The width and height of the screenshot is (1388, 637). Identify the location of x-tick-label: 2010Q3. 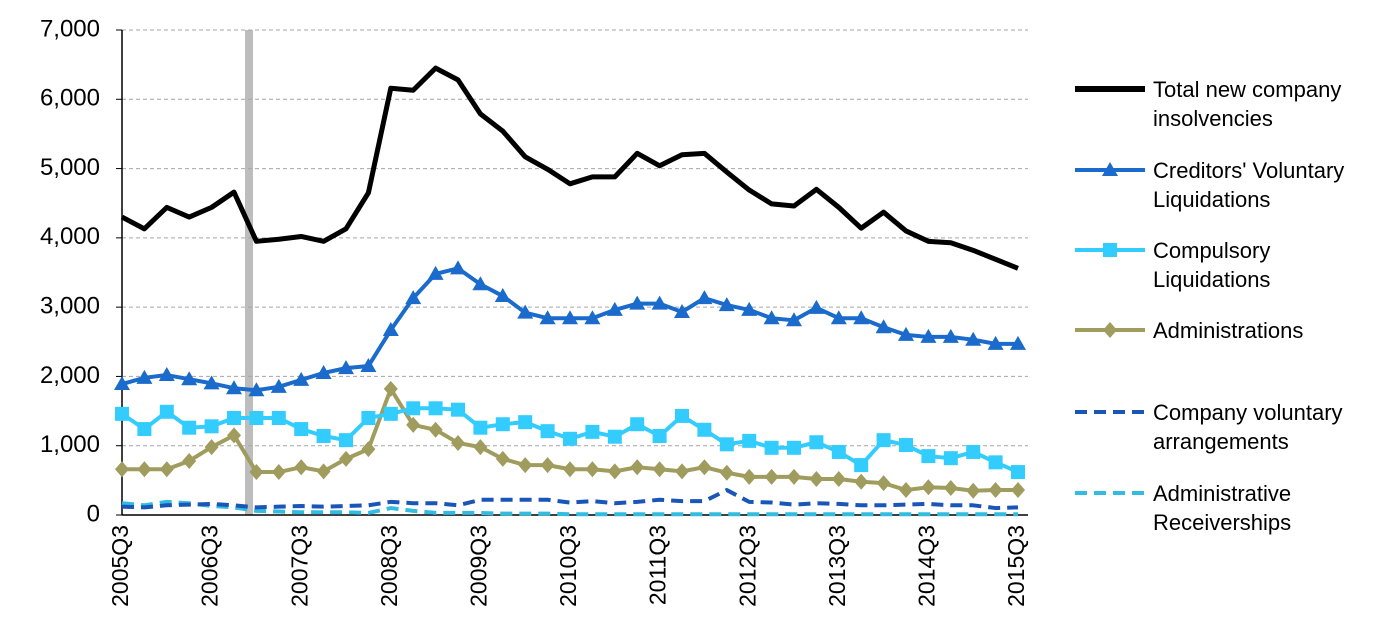
(568, 566).